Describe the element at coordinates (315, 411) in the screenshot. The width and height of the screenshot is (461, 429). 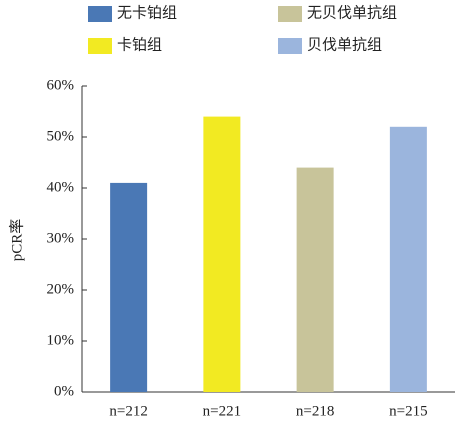
I see `x-tick-label: n=218` at that location.